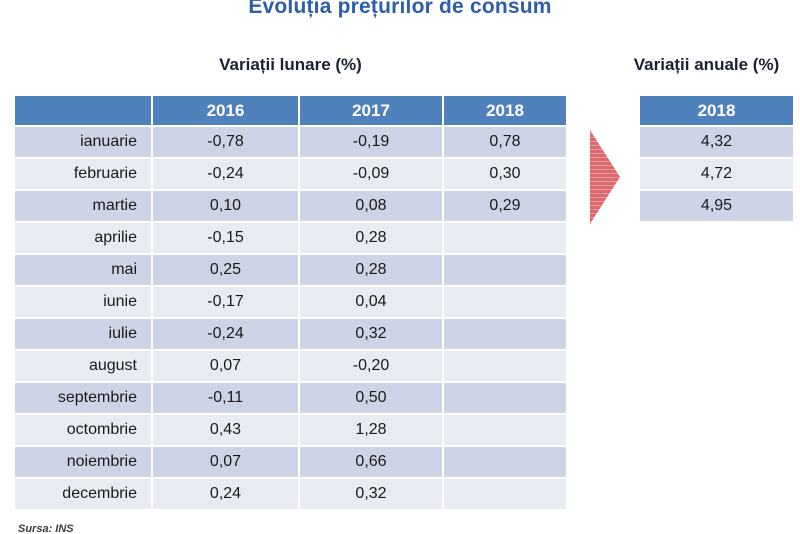 This screenshot has width=800, height=534. Describe the element at coordinates (83, 334) in the screenshot. I see `month-cell: iulie` at that location.